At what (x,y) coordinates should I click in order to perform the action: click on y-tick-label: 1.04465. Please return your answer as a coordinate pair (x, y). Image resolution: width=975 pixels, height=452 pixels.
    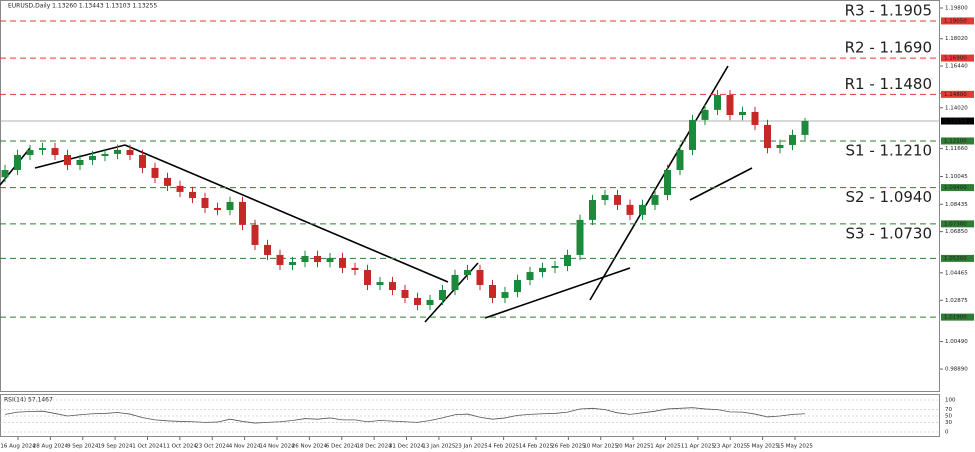
    Looking at the image, I should click on (956, 273).